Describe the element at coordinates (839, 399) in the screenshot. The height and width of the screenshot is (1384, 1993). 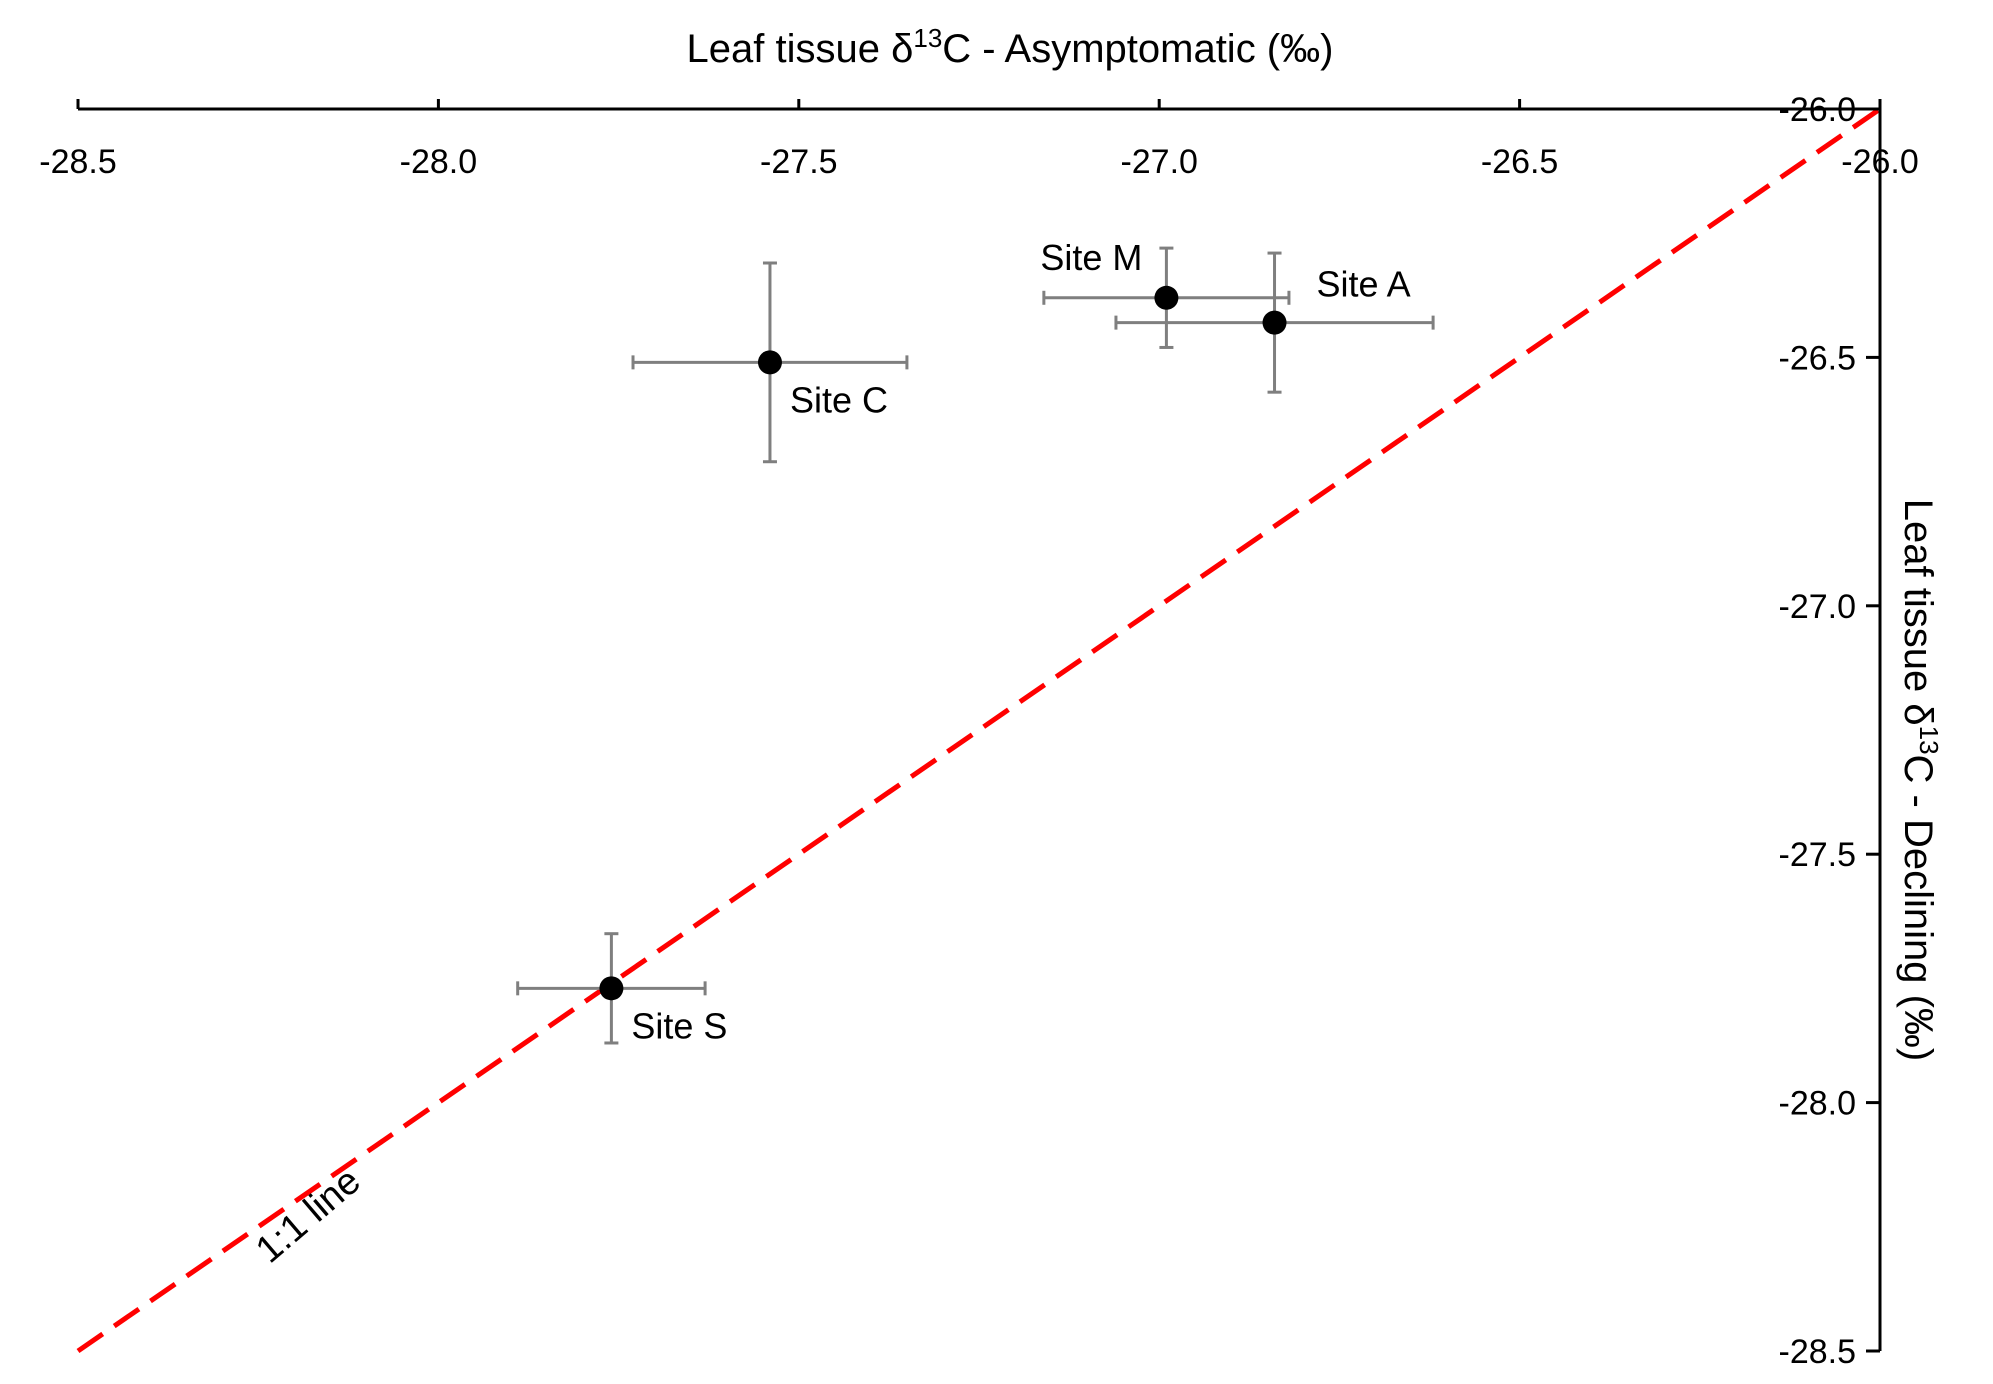
I see `point-label: Site C` at that location.